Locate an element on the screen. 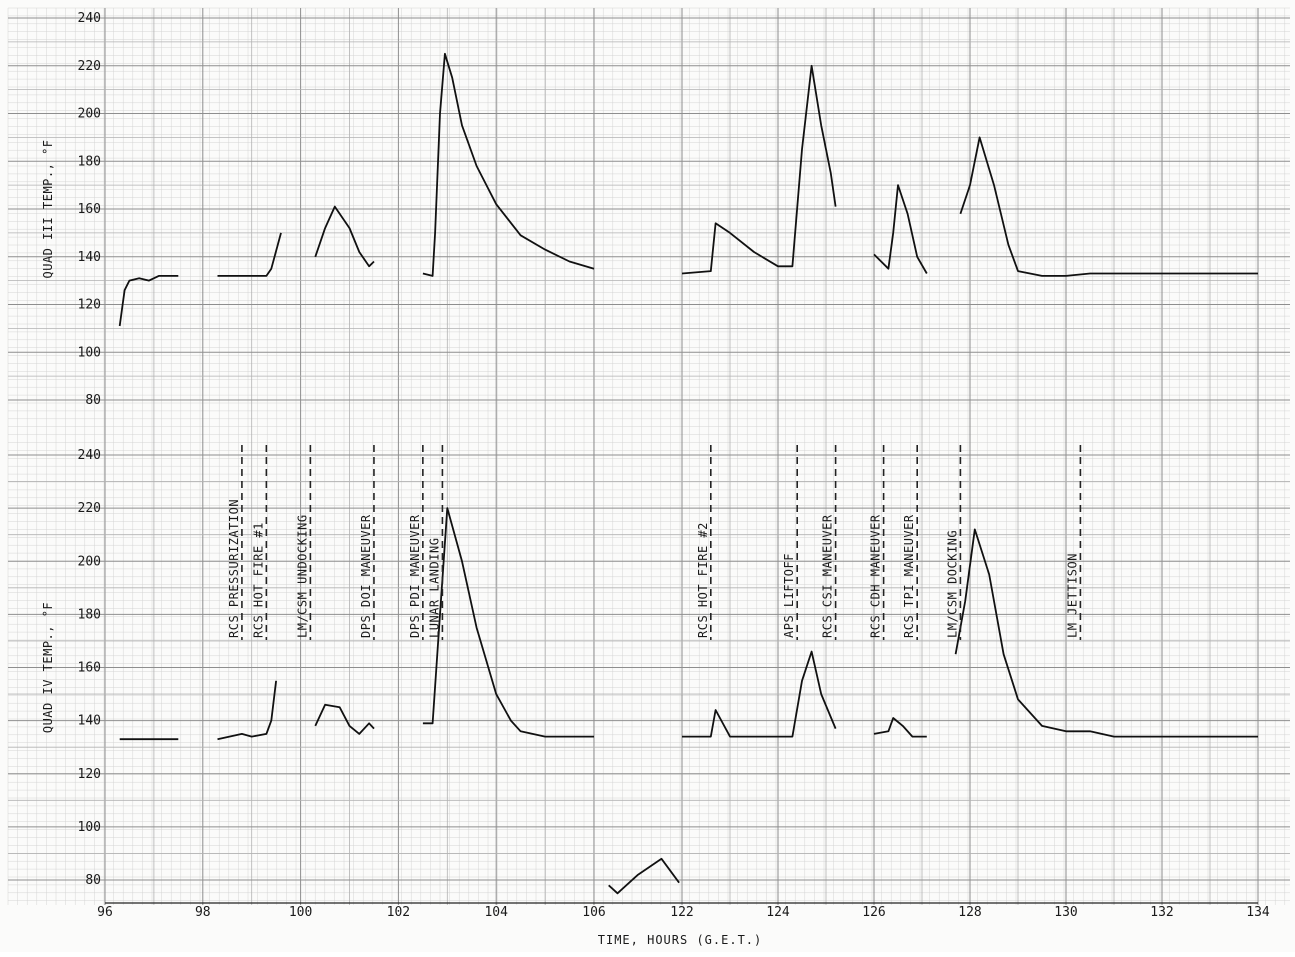 The image size is (1295, 957). event-label: LM/CSM UNDOCKING is located at coordinates (302, 576).